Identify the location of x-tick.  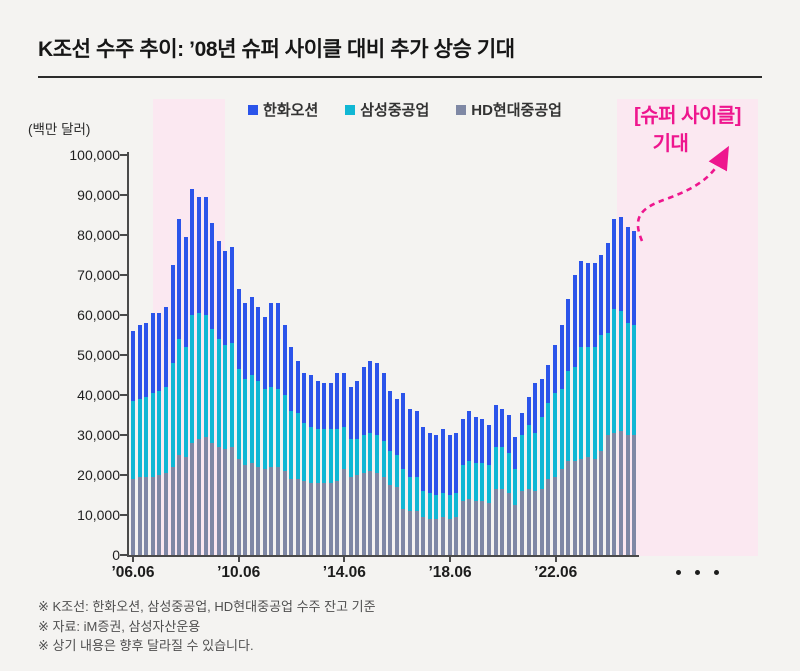
(133, 559).